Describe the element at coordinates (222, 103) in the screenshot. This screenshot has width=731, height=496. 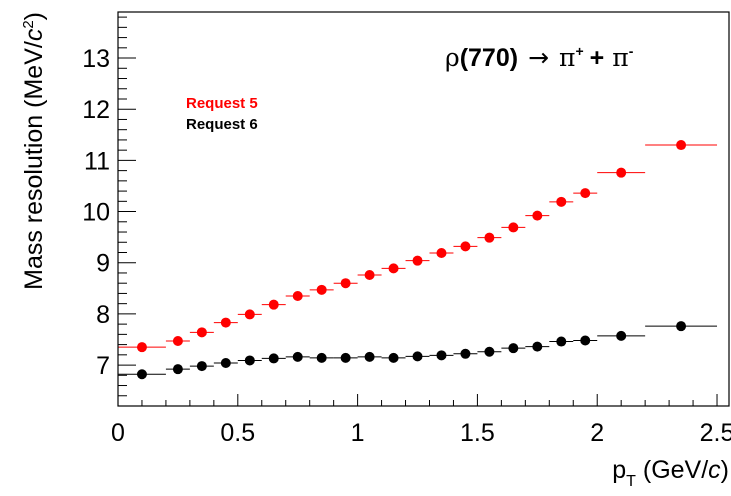
I see `legend-entry-request-5: Request 5` at that location.